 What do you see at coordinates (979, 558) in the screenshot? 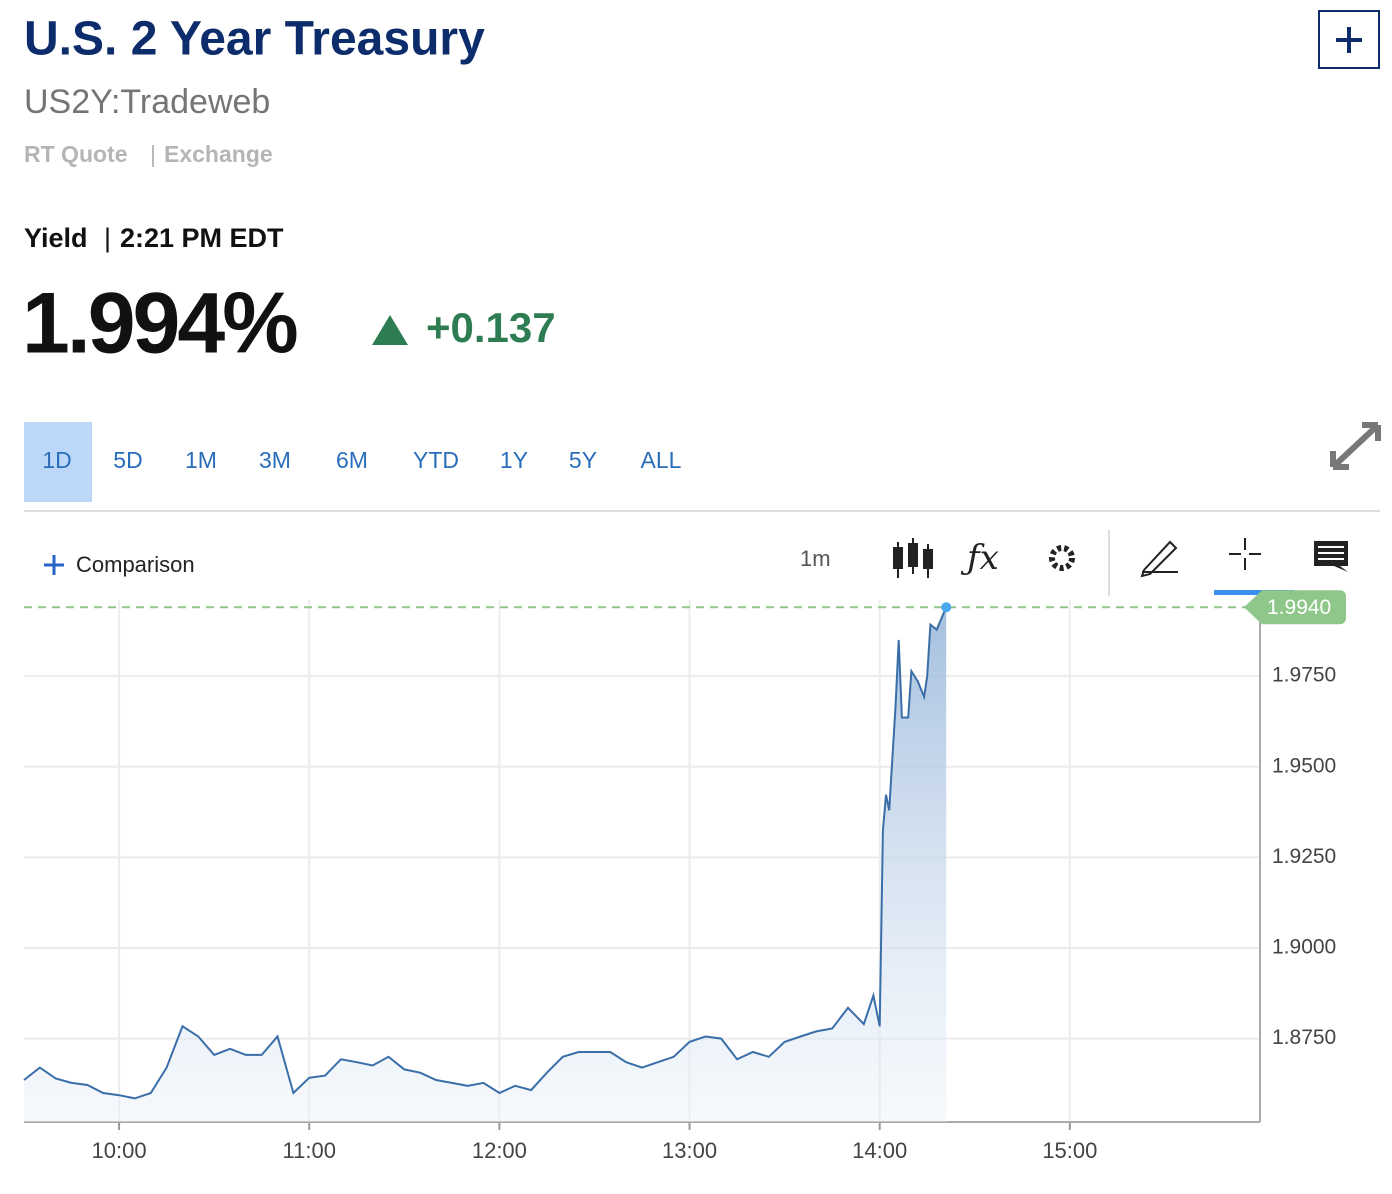
I see `studies-icon: ƒx` at bounding box center [979, 558].